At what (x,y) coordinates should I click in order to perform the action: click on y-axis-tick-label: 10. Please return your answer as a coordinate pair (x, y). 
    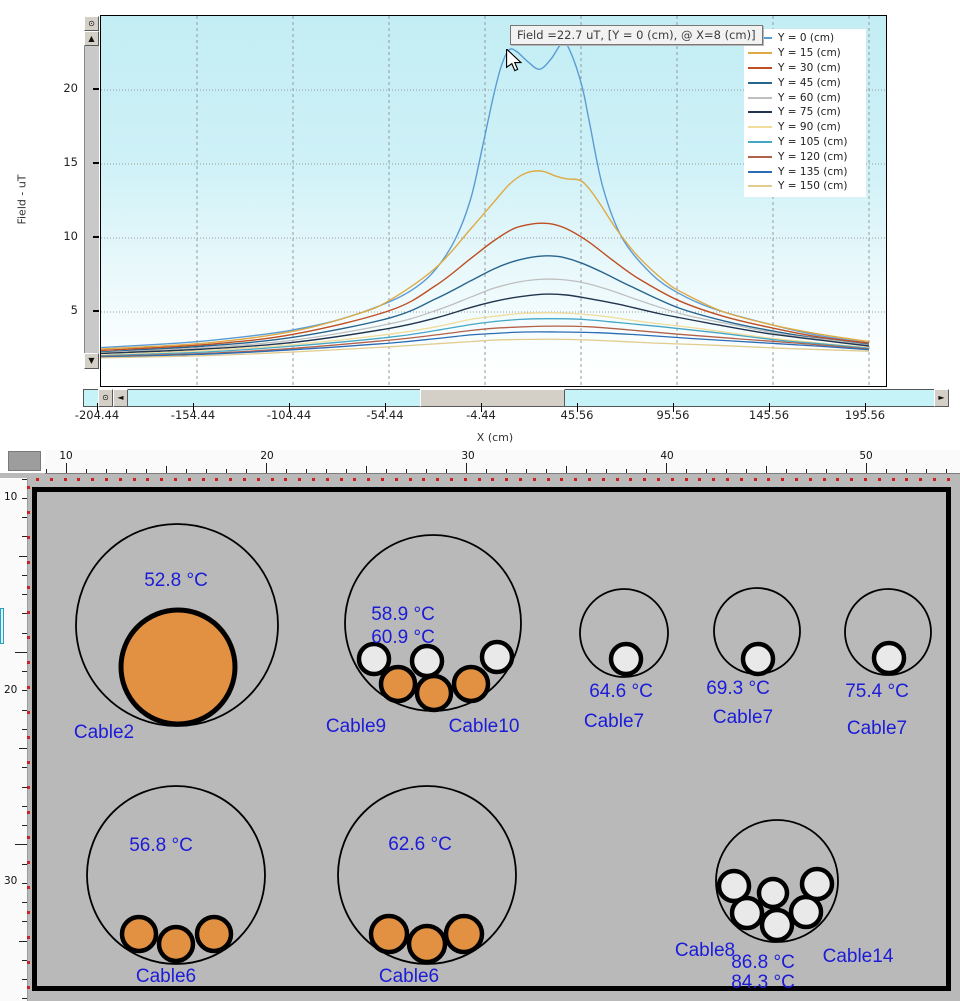
    Looking at the image, I should click on (70, 236).